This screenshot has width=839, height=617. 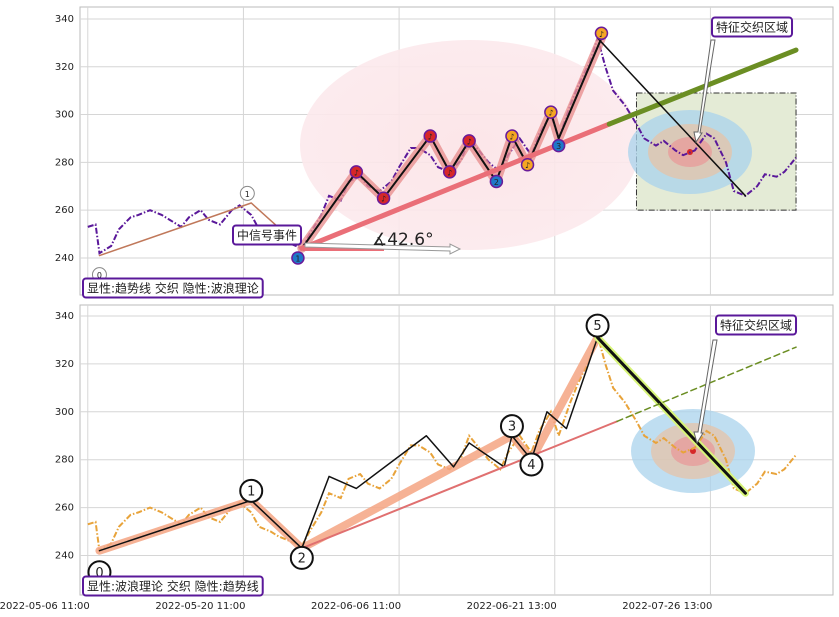 I want to click on wave-label: 1, so click(x=251, y=491).